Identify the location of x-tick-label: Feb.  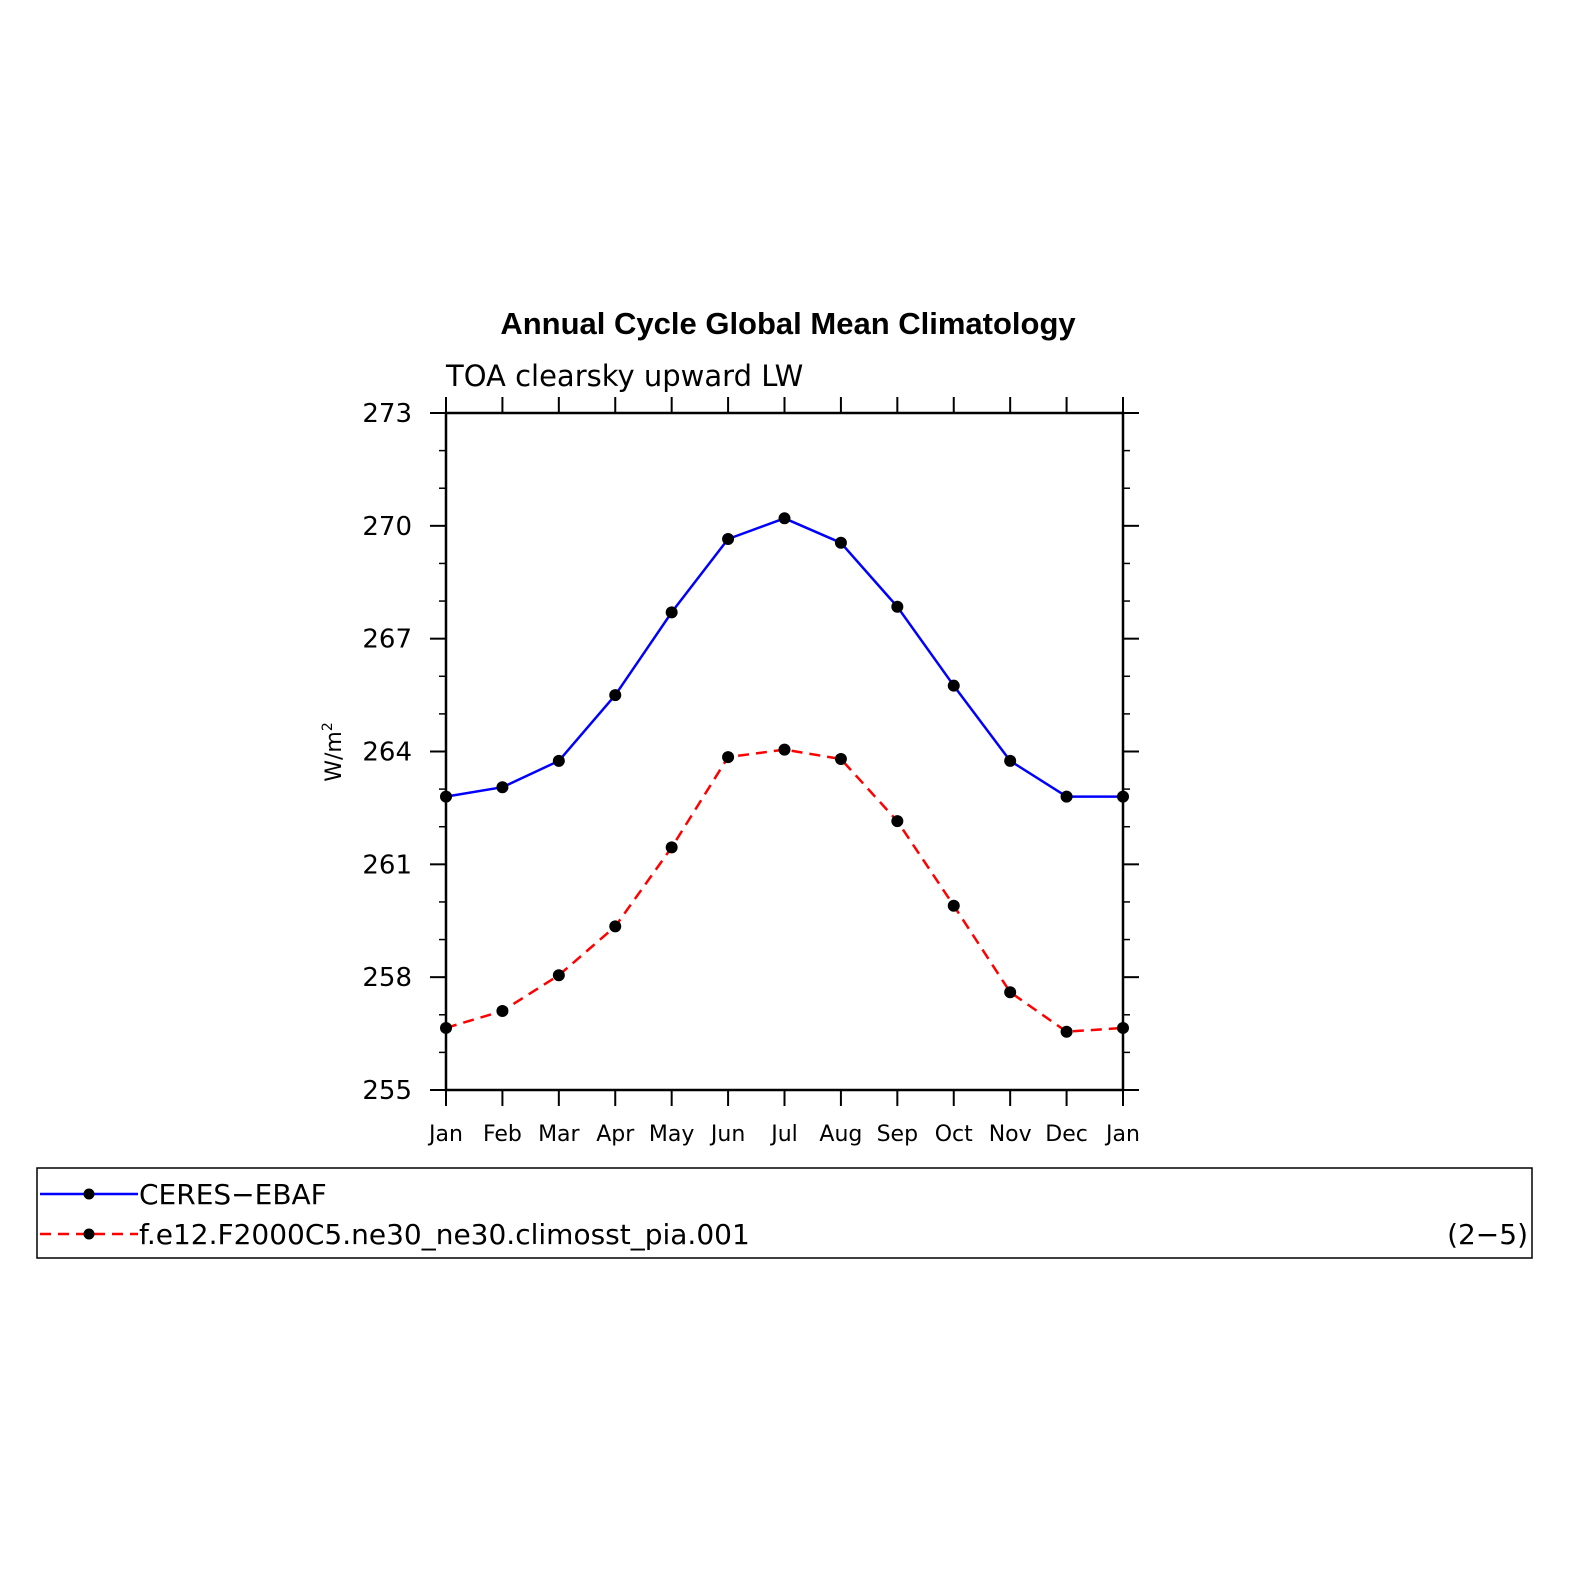
(502, 1134).